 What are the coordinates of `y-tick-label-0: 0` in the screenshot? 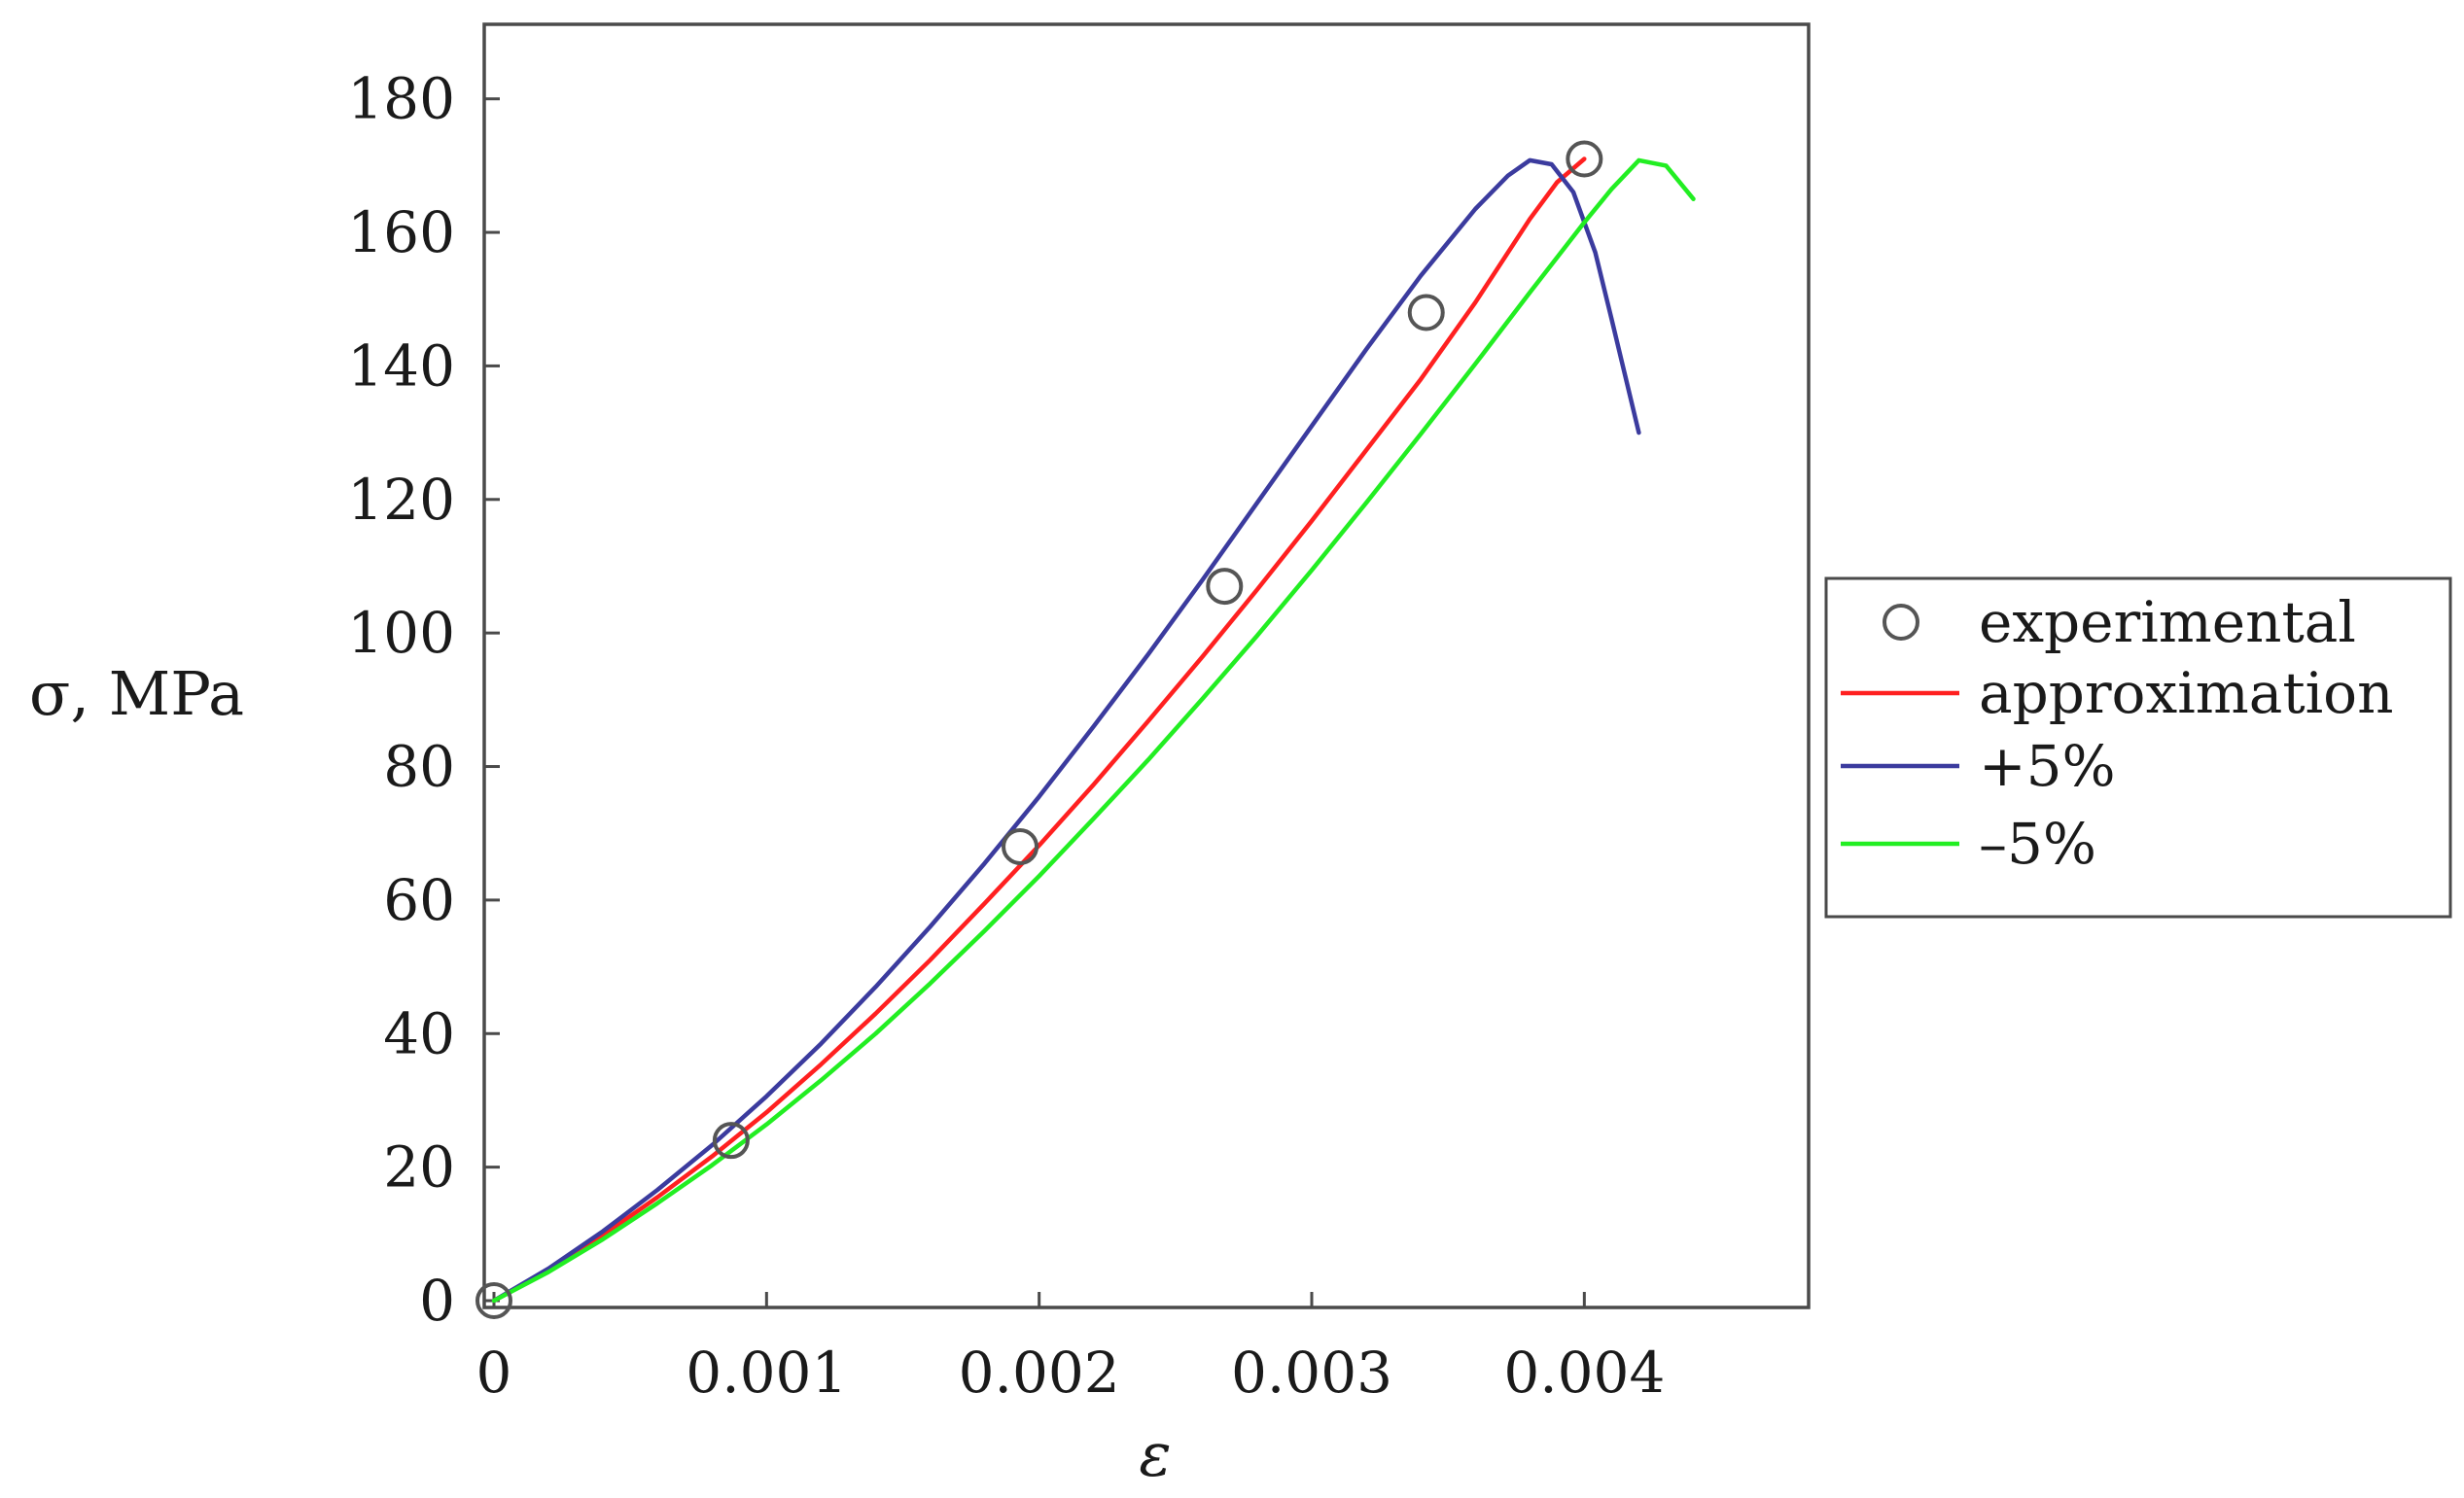 It's located at (437, 1301).